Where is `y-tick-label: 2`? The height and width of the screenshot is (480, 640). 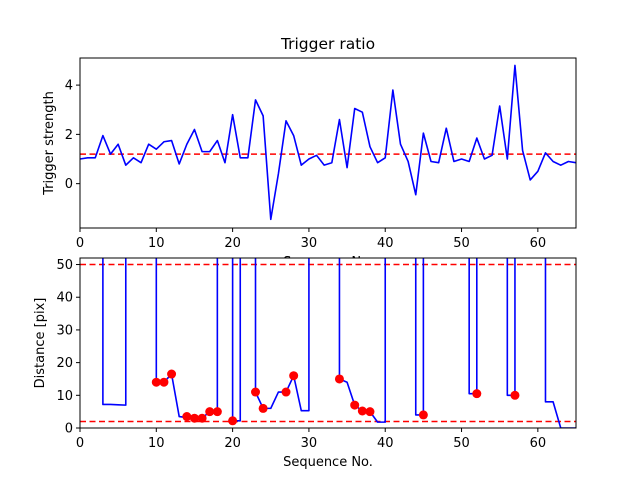 y-tick-label: 2 is located at coordinates (69, 135).